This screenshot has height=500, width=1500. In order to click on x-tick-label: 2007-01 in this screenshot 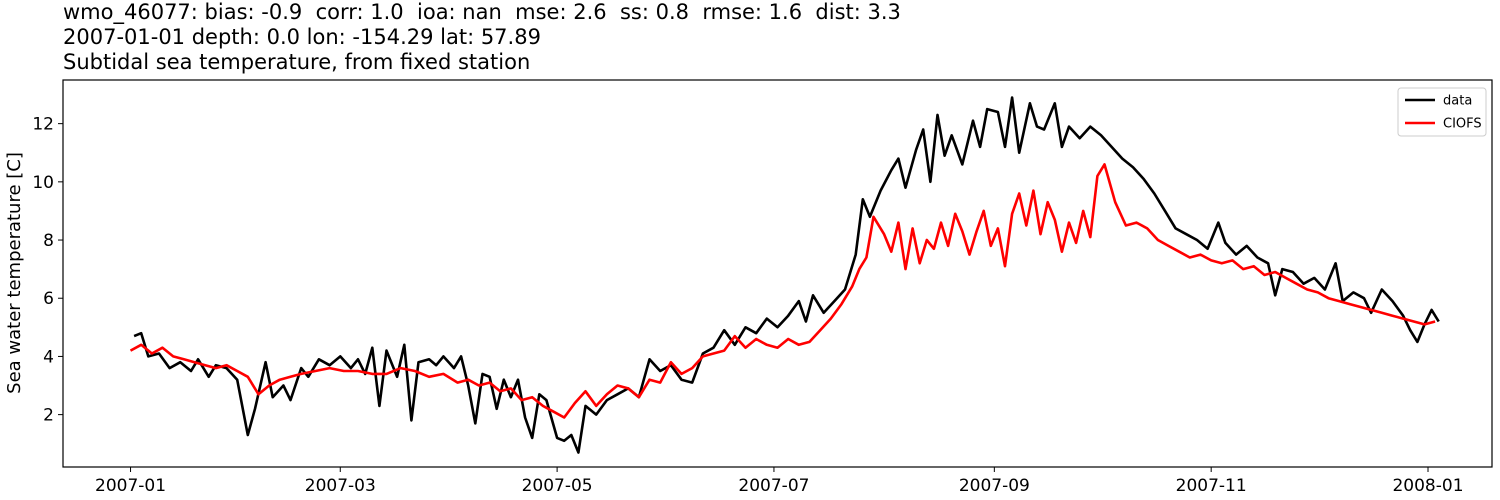, I will do `click(130, 486)`.